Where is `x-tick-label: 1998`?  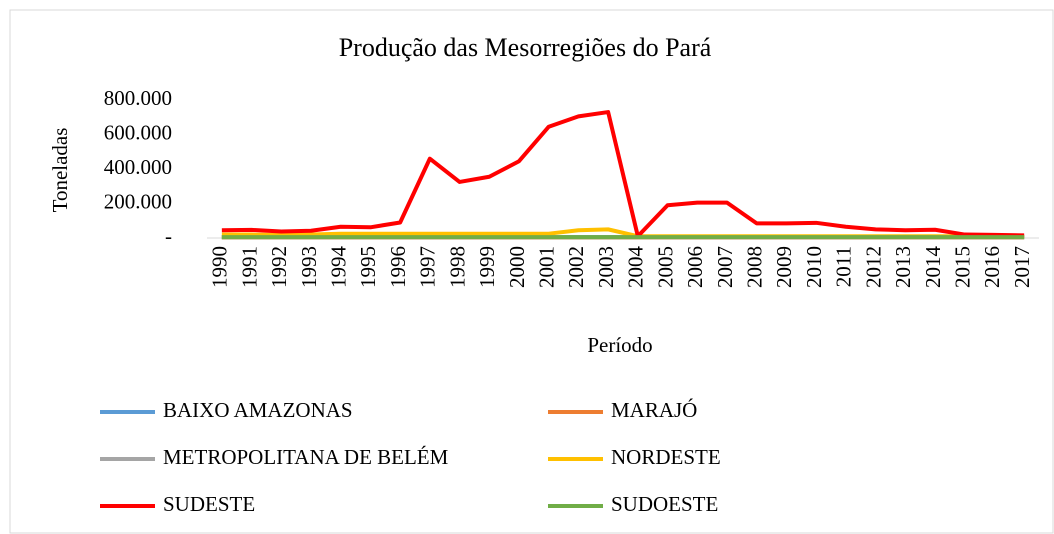 x-tick-label: 1998 is located at coordinates (457, 267).